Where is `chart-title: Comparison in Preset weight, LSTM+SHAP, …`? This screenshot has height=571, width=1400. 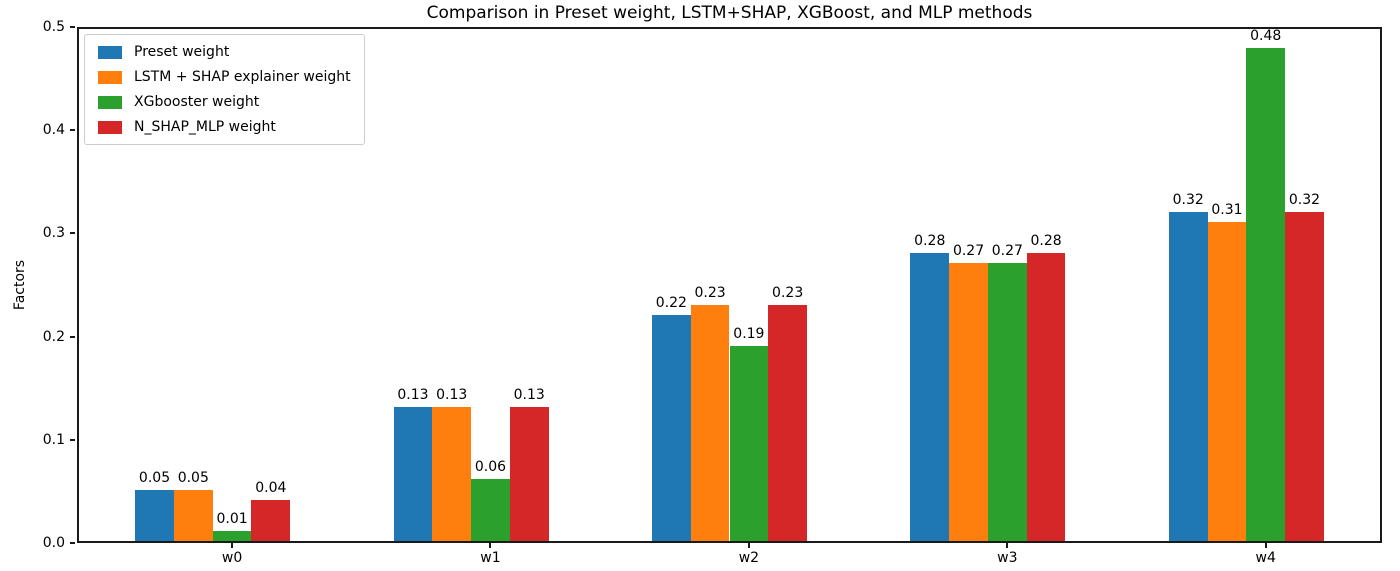 chart-title: Comparison in Preset weight, LSTM+SHAP, … is located at coordinates (729, 13).